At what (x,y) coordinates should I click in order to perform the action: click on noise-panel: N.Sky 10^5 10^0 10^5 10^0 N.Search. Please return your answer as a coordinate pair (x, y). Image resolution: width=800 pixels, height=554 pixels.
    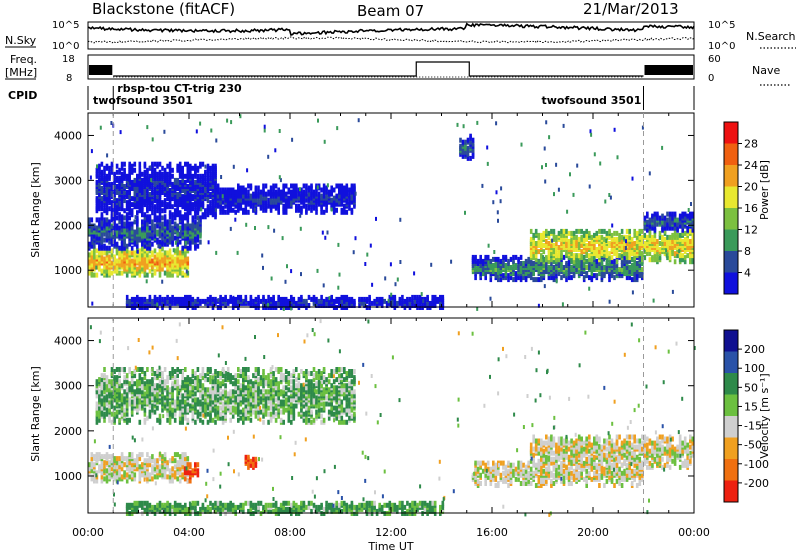
    Looking at the image, I should click on (400, 36).